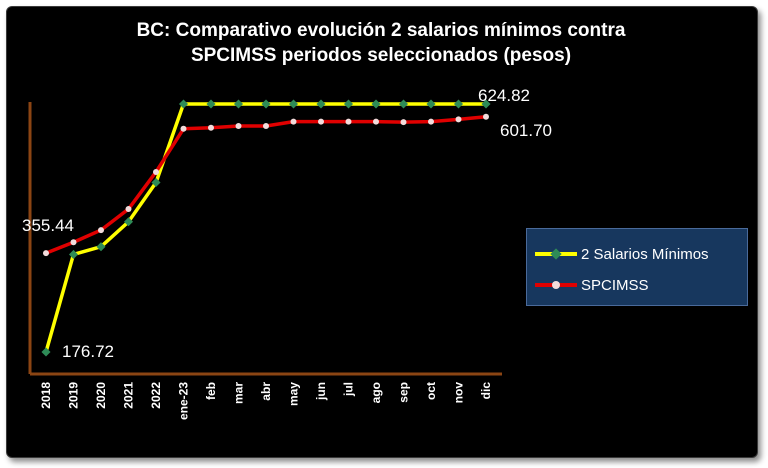  Describe the element at coordinates (486, 391) in the screenshot. I see `x-tick-label-16: dic` at that location.